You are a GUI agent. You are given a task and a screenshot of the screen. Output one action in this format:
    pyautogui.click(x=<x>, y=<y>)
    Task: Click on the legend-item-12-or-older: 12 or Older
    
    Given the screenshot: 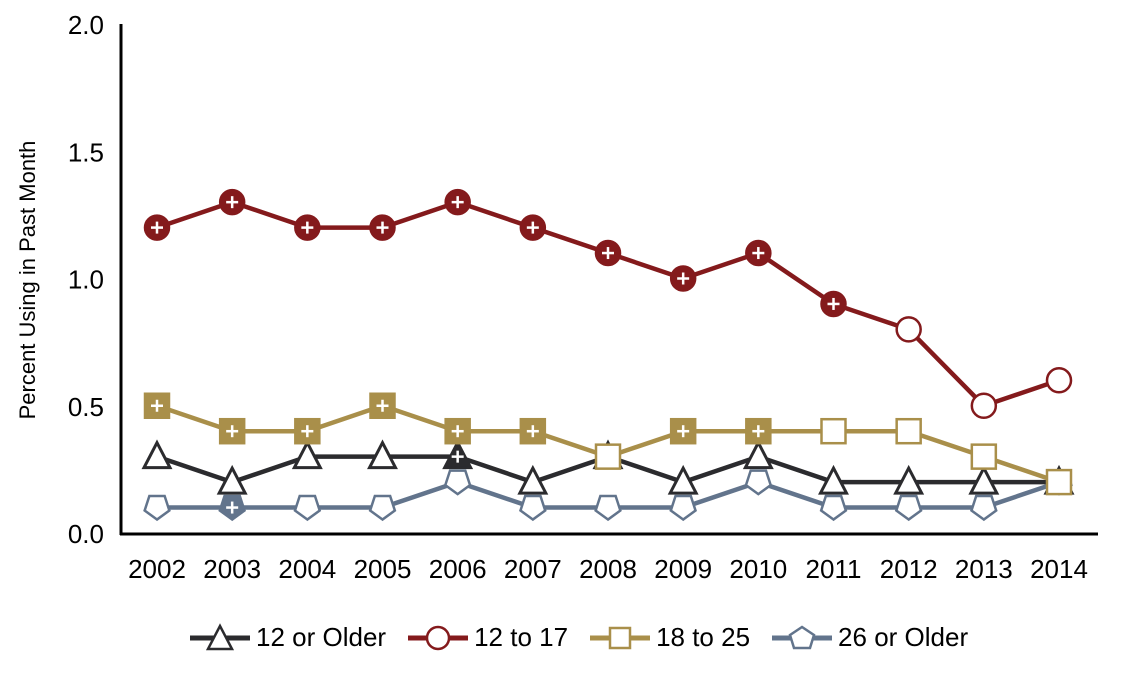 What is the action you would take?
    pyautogui.click(x=288, y=637)
    